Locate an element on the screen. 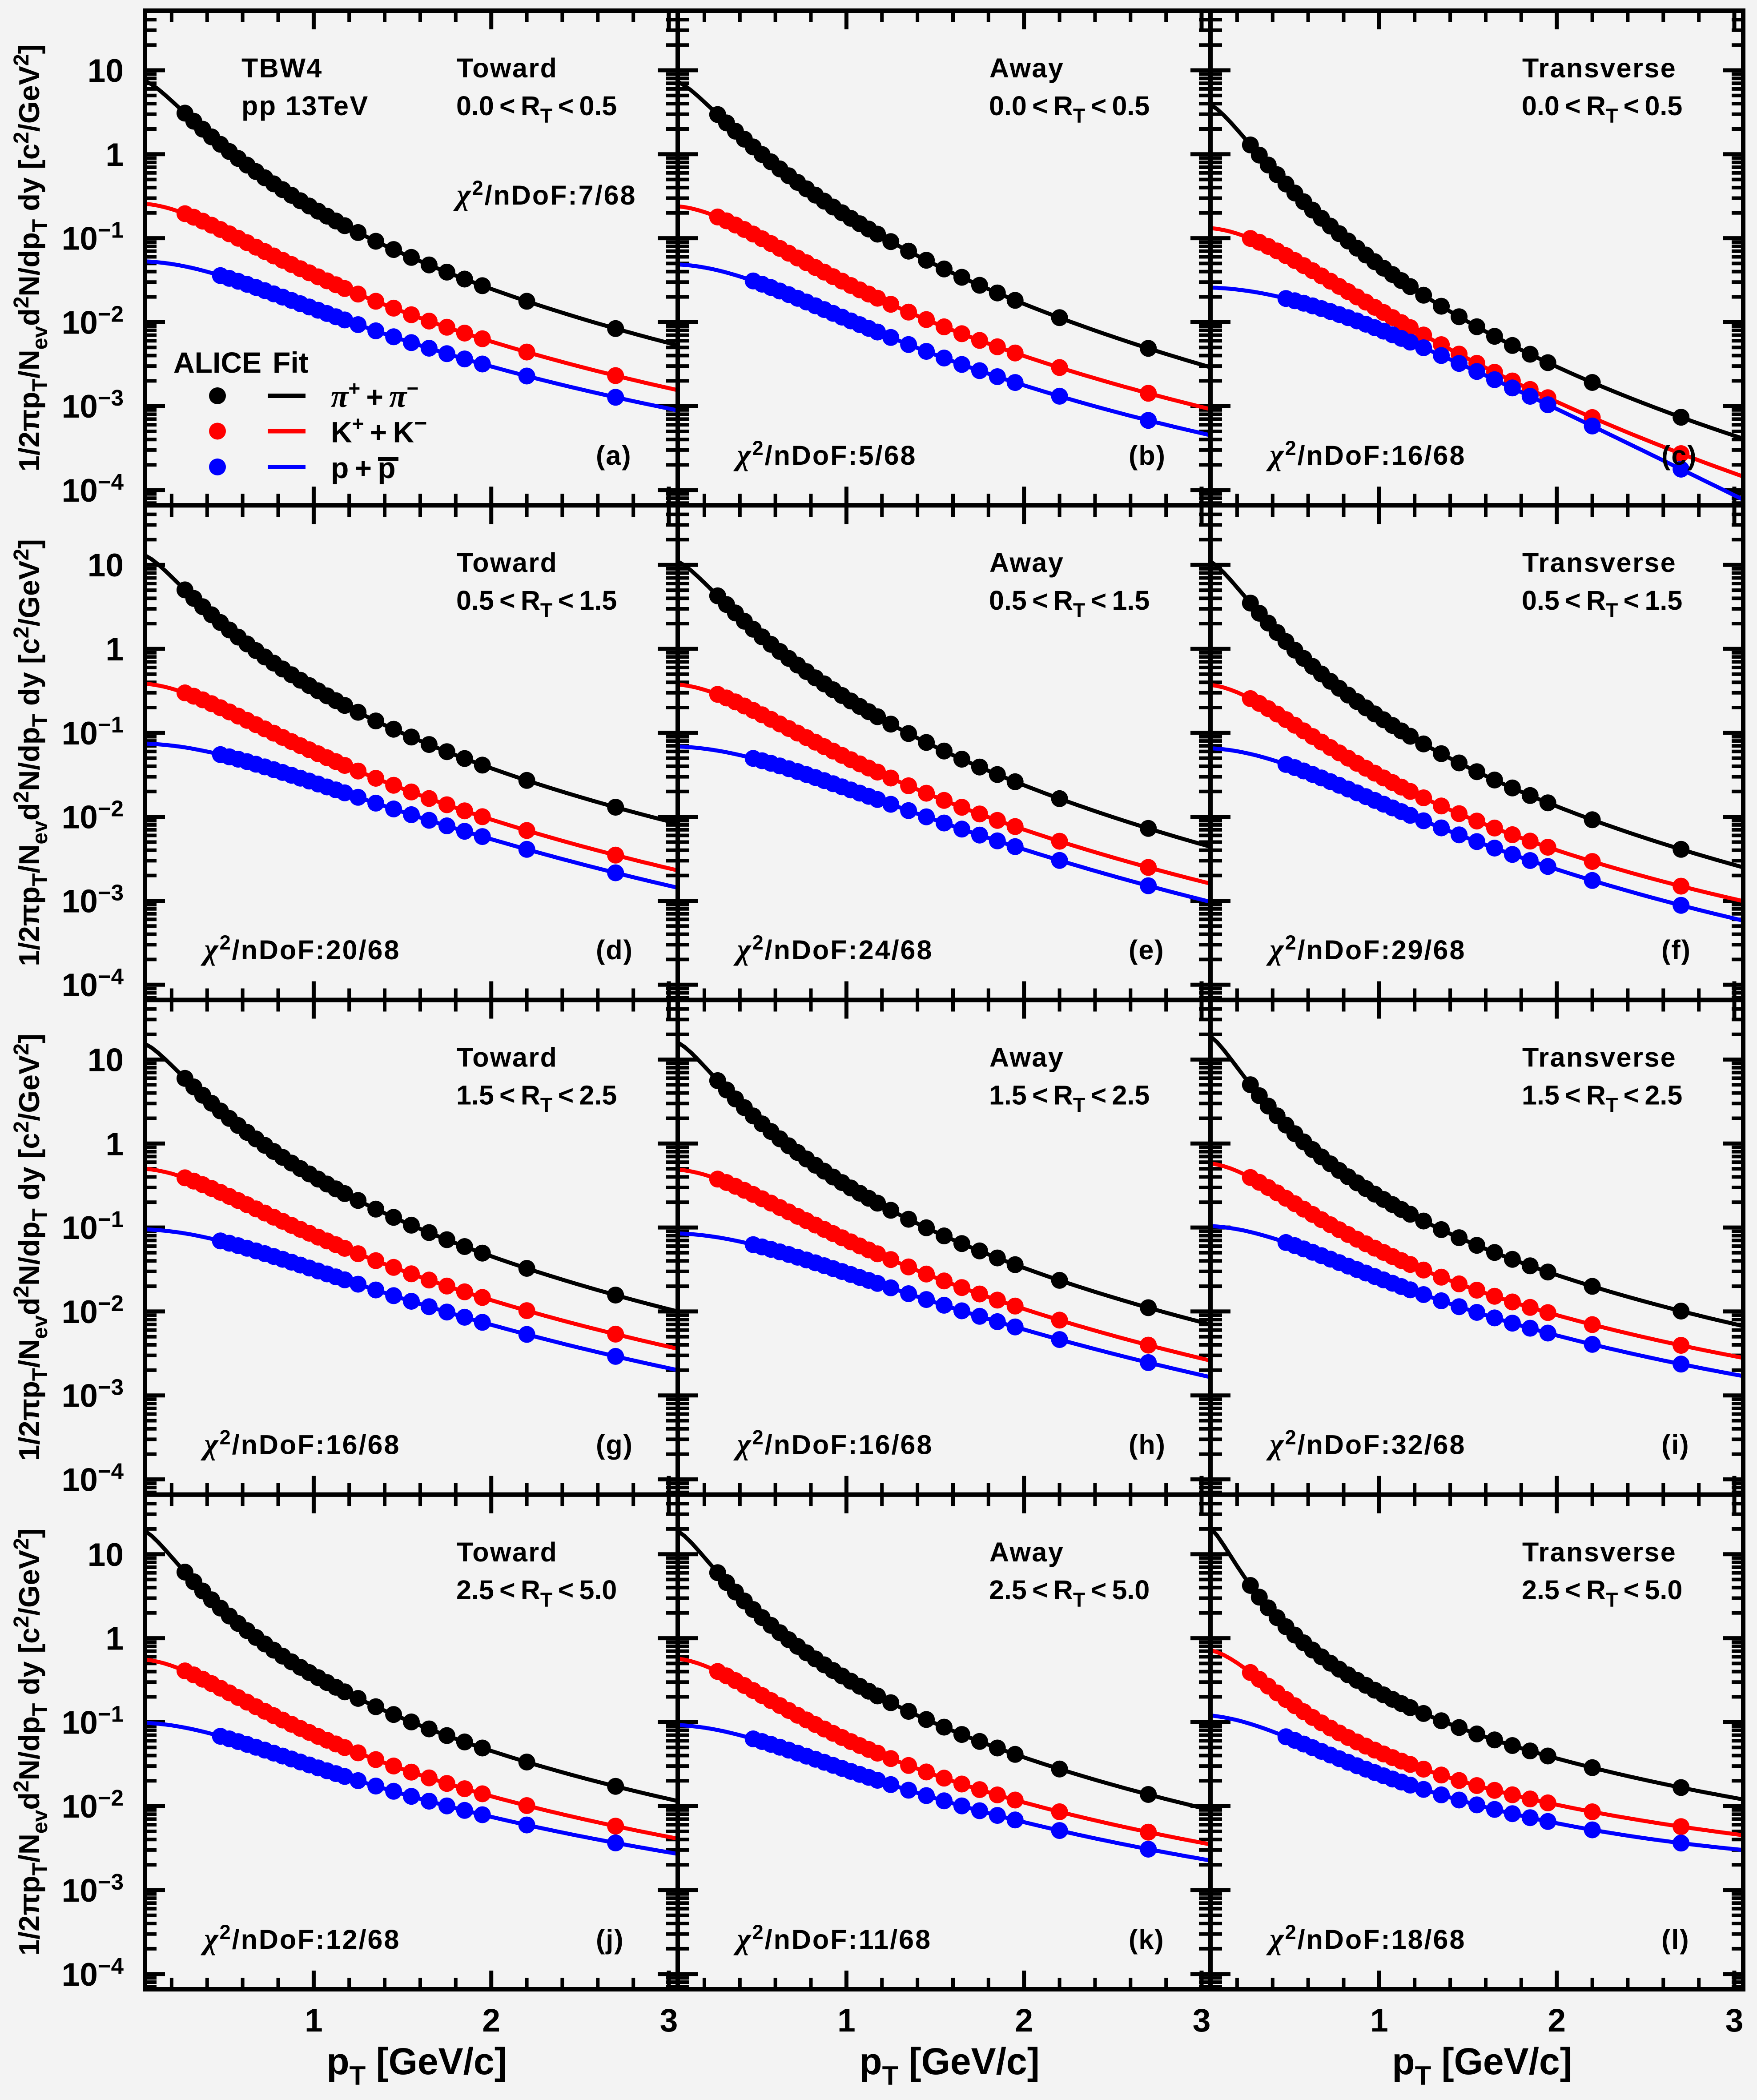  svg-text: (l) is located at coordinates (1675, 1939).